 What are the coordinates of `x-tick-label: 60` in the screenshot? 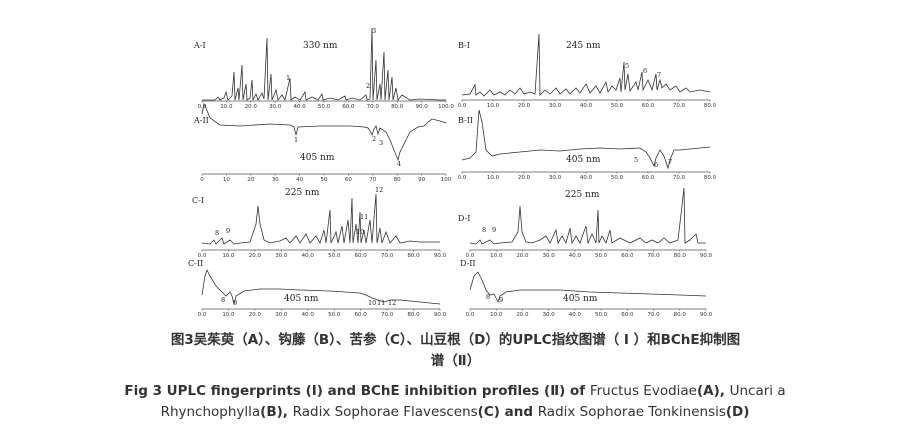 It's located at (348, 180).